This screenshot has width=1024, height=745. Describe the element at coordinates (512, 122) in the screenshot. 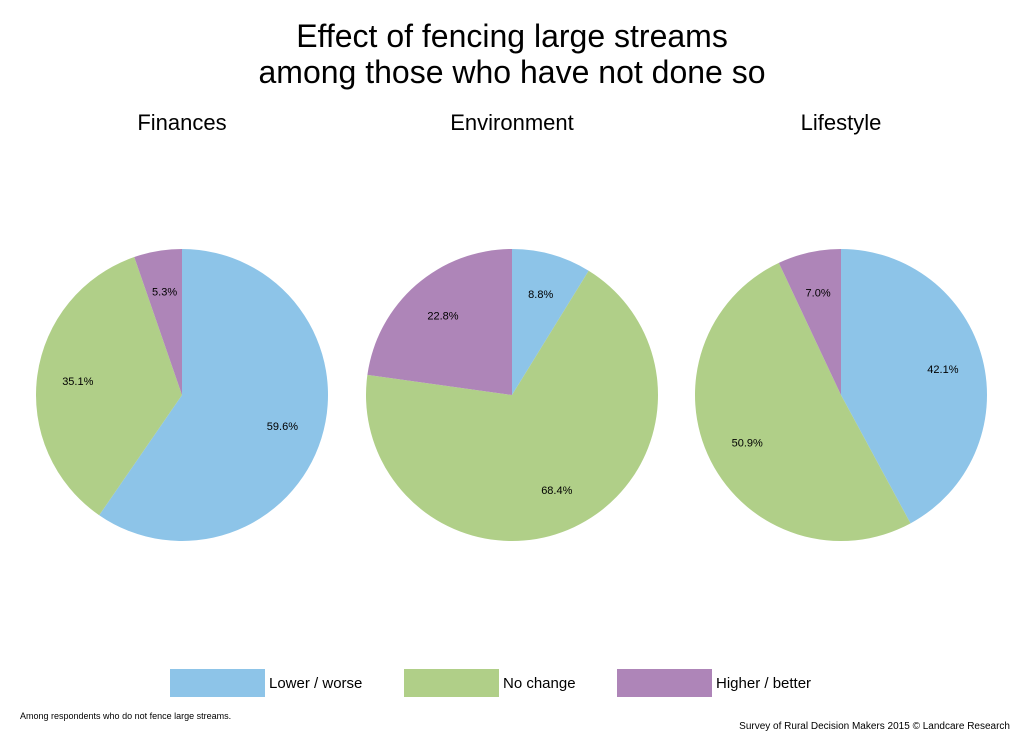

I see `pie-title: Environment` at that location.